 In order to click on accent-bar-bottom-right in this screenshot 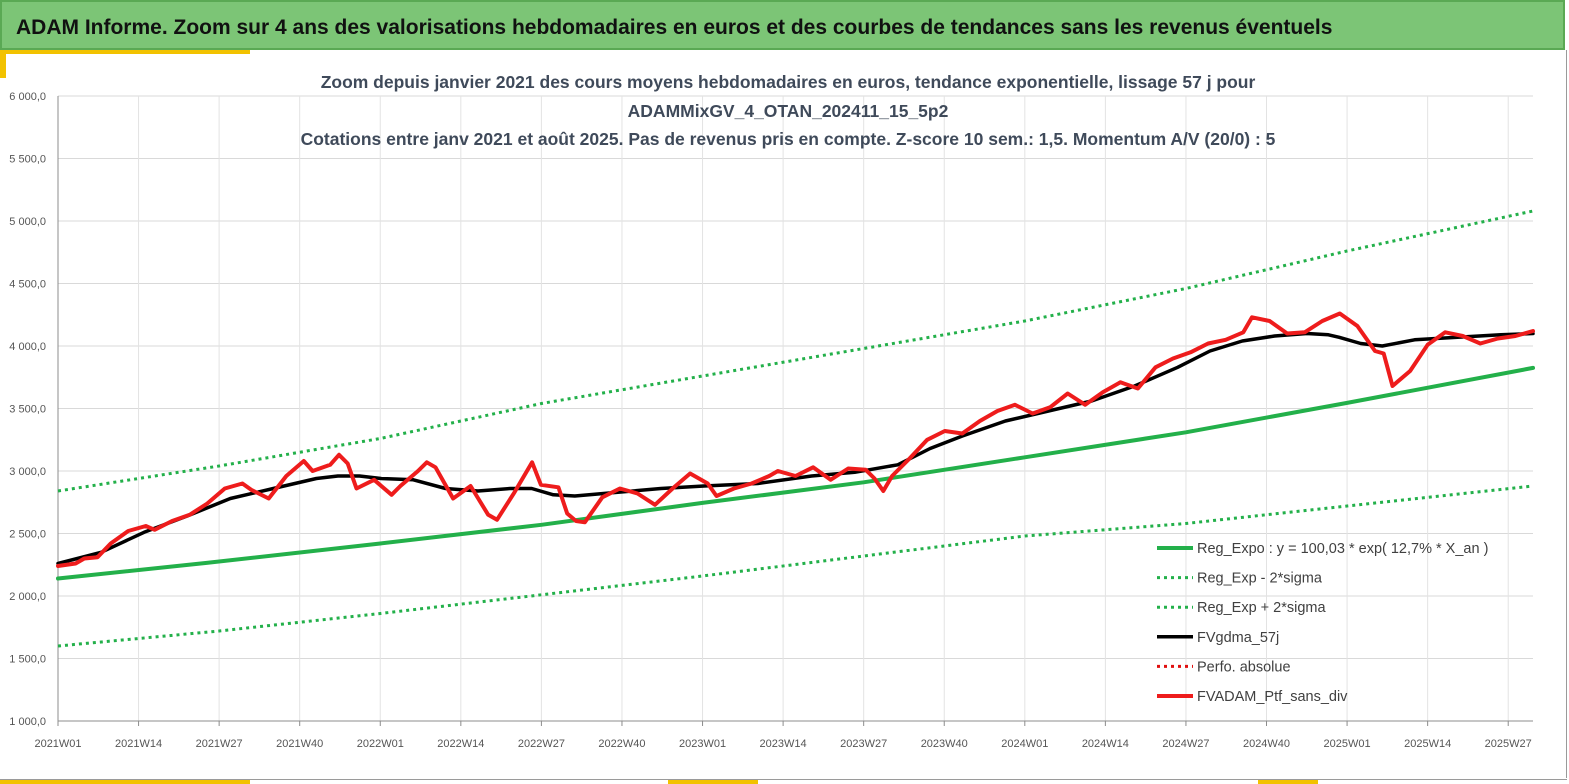, I will do `click(1288, 782)`.